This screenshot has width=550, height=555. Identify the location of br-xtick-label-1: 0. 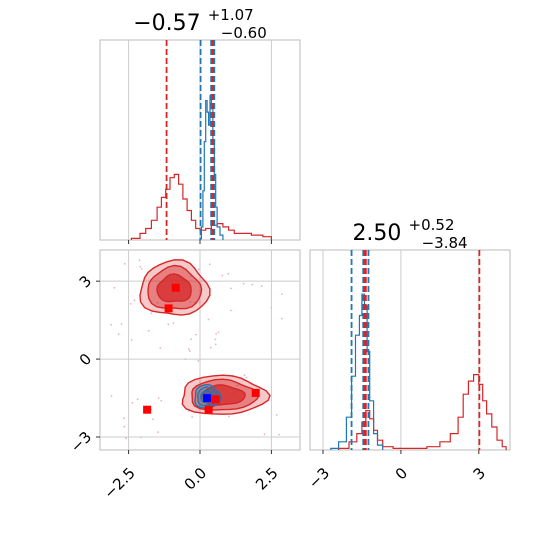
(401, 473).